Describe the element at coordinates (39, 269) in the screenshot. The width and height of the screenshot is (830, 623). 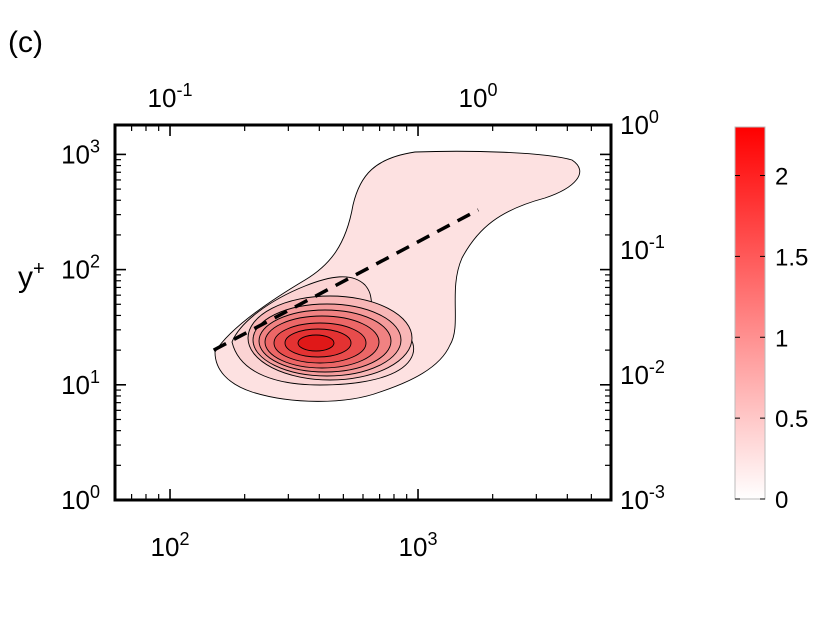
I see `y-axis-label-sup: +` at that location.